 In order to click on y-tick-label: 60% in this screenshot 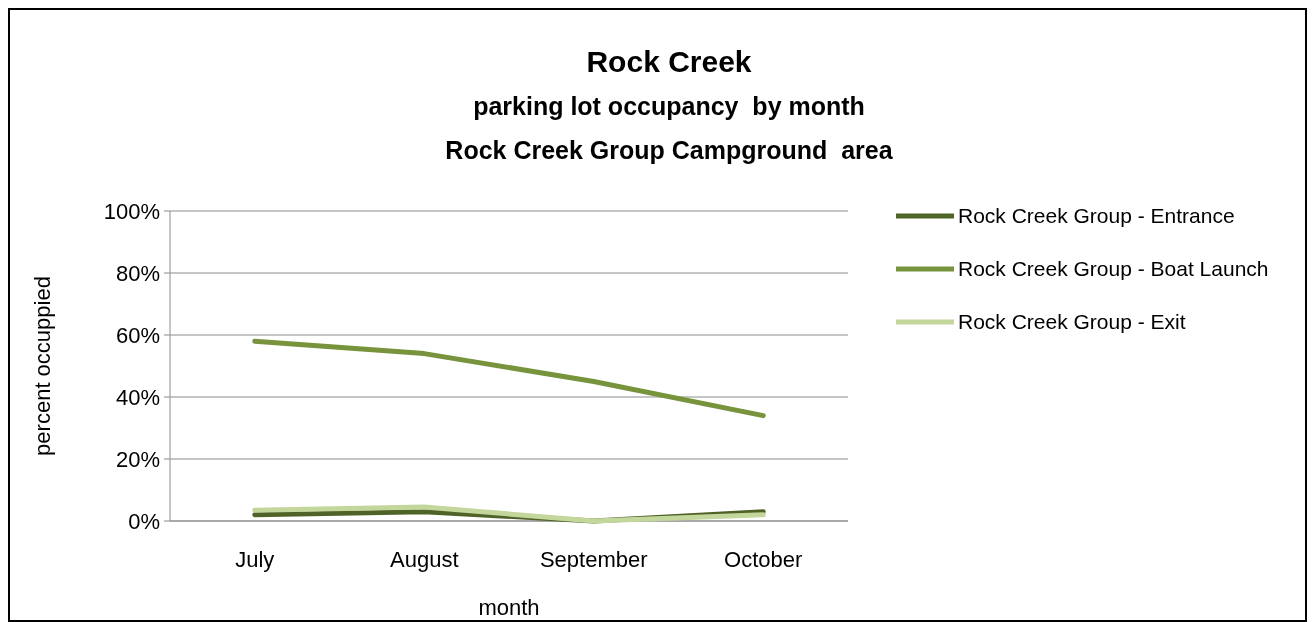, I will do `click(137, 335)`.